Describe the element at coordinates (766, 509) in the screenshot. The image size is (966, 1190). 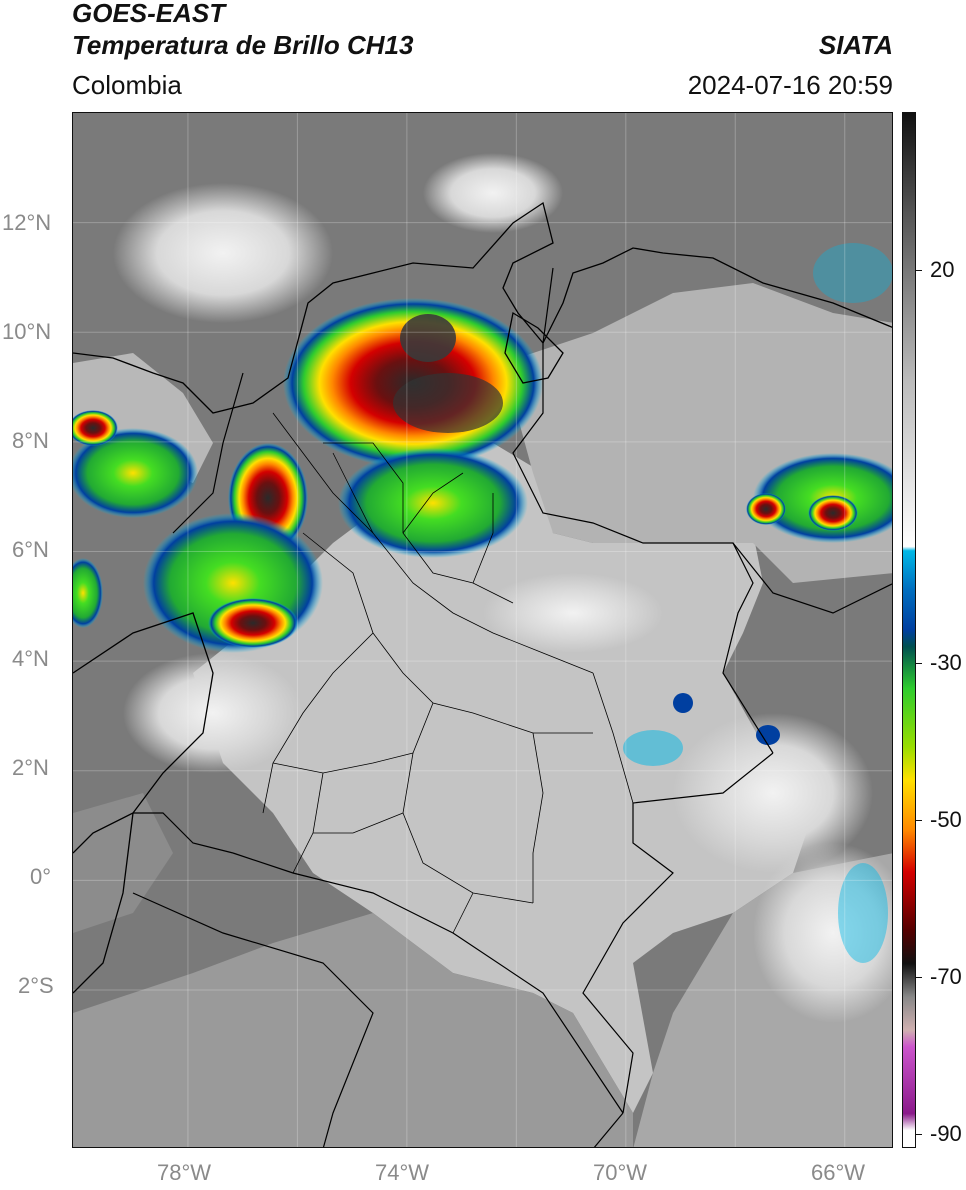
I see `storm-east-core` at that location.